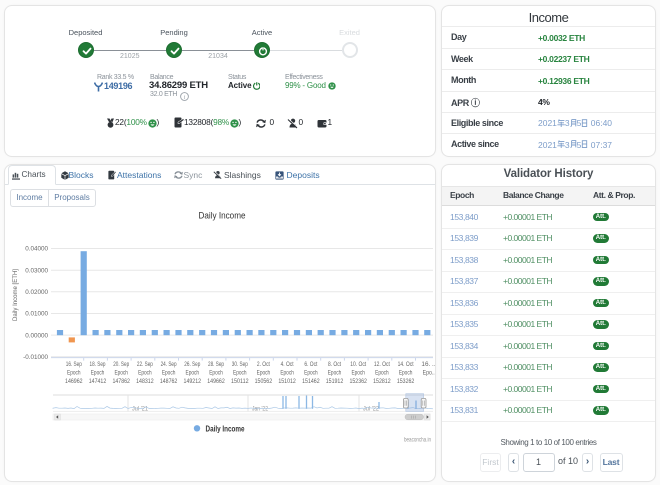  Describe the element at coordinates (358, 364) in the screenshot. I see `svg-text: 10. Oct` at that location.